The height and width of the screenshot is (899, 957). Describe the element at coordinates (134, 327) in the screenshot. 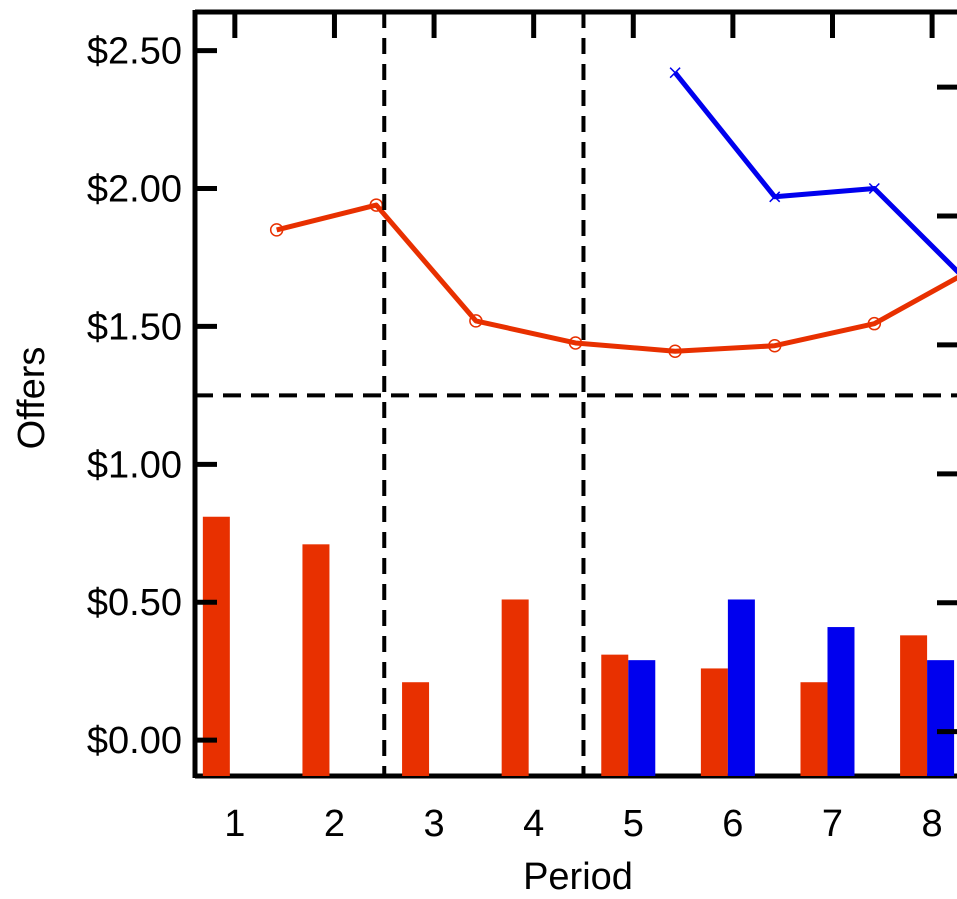

I see `y-tick-label: $1.50` at that location.